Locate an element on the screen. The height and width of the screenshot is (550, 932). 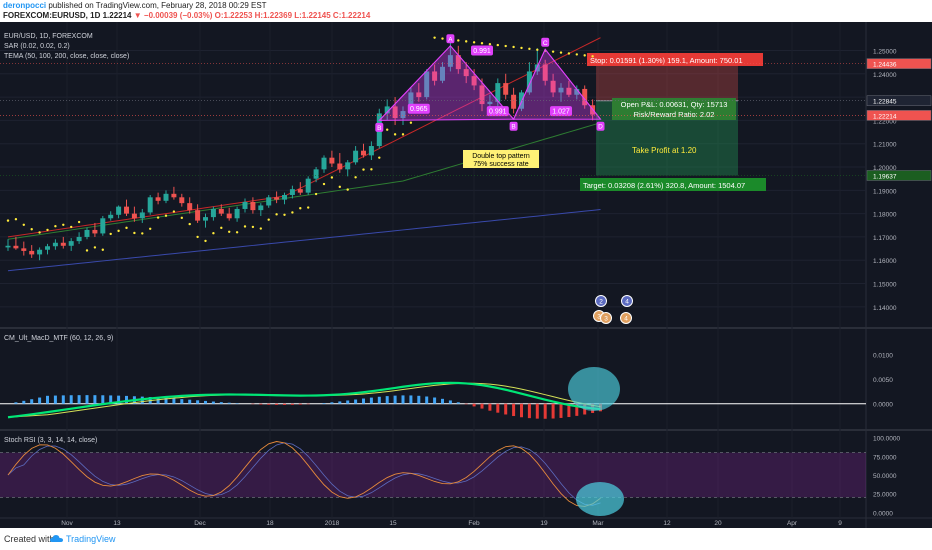
pattern-point-label: C is located at coordinates (545, 43).